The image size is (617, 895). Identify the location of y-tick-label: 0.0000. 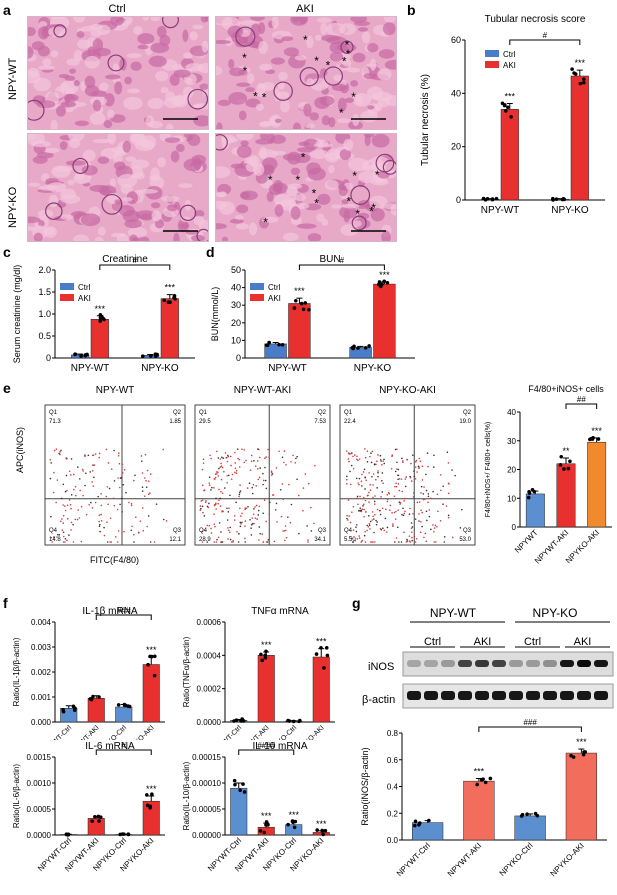
(209, 722).